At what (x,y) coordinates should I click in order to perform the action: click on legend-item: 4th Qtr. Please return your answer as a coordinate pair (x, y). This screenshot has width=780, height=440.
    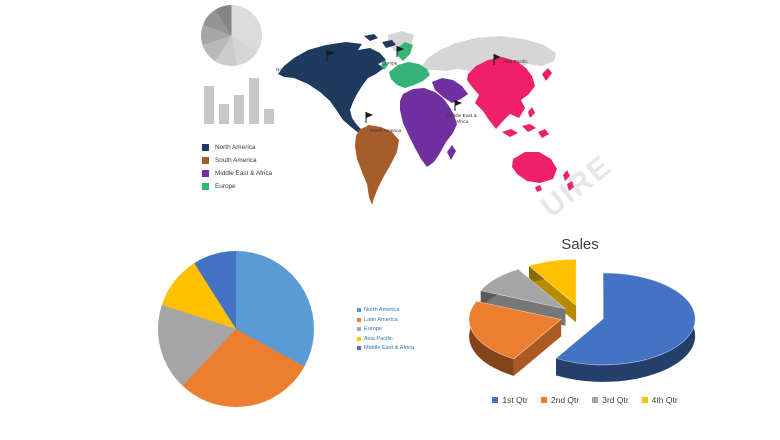
    Looking at the image, I should click on (659, 400).